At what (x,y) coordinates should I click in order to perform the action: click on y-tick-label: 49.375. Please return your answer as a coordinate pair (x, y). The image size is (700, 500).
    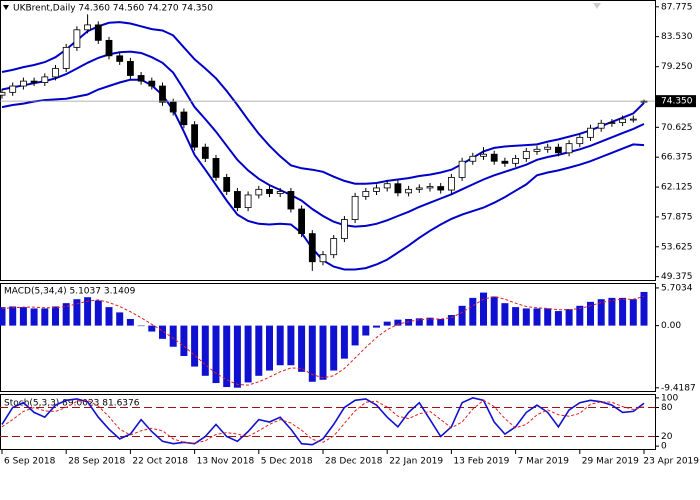
    Looking at the image, I should click on (677, 277).